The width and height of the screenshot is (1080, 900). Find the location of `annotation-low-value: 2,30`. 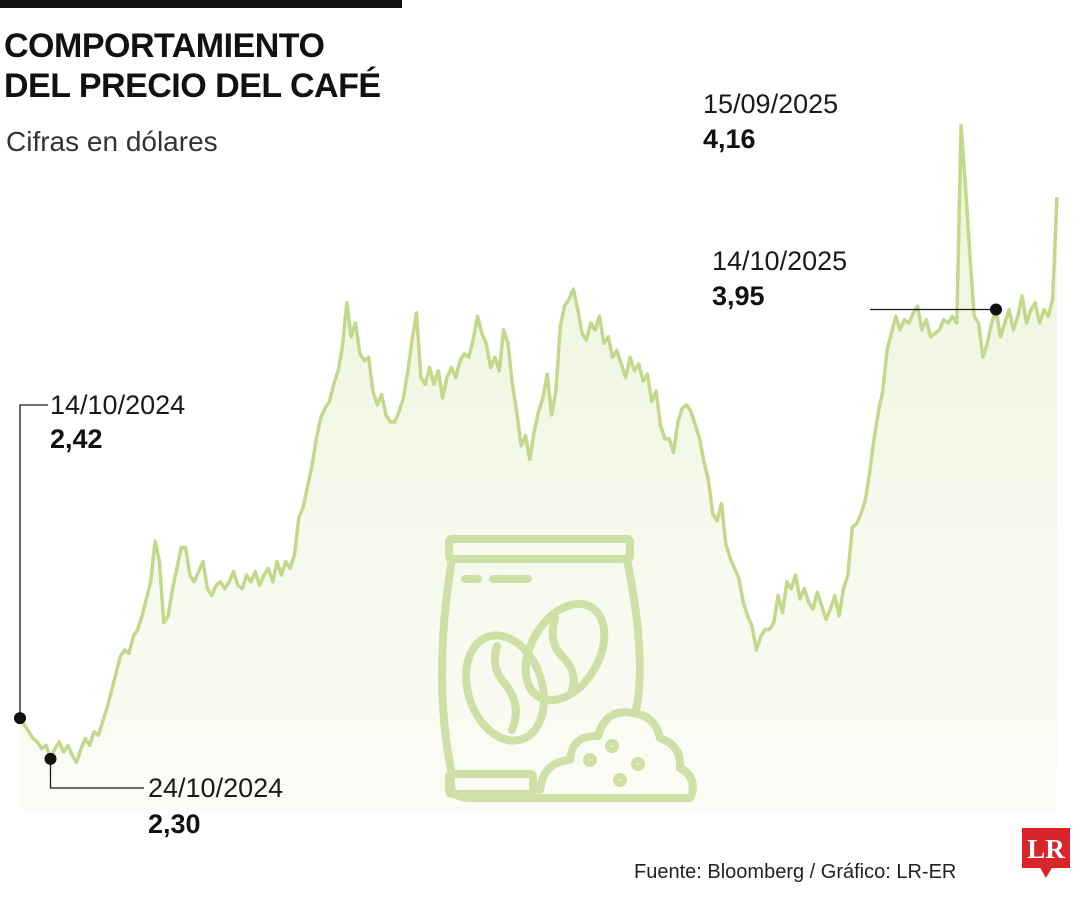

annotation-low-value: 2,30 is located at coordinates (174, 824).